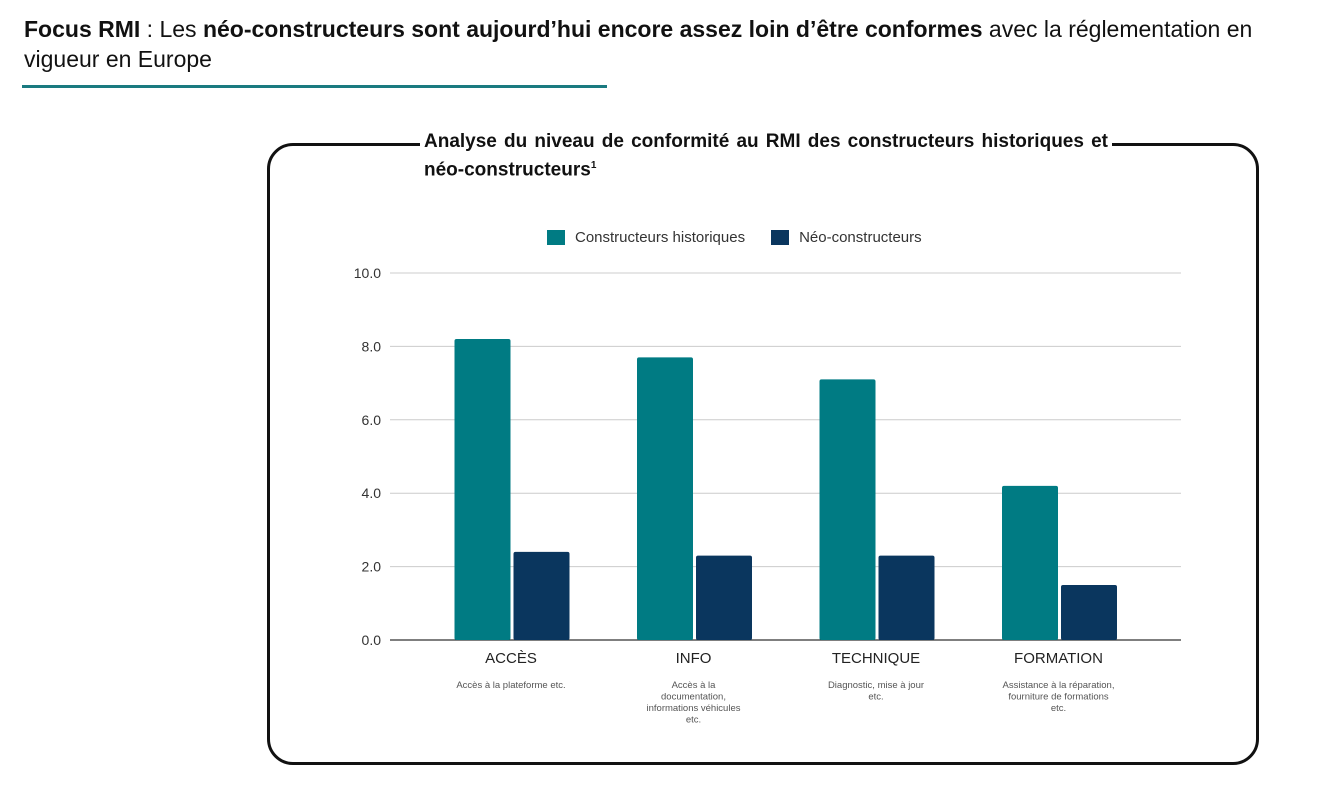  What do you see at coordinates (372, 420) in the screenshot?
I see `y-tick-label: 6.0` at bounding box center [372, 420].